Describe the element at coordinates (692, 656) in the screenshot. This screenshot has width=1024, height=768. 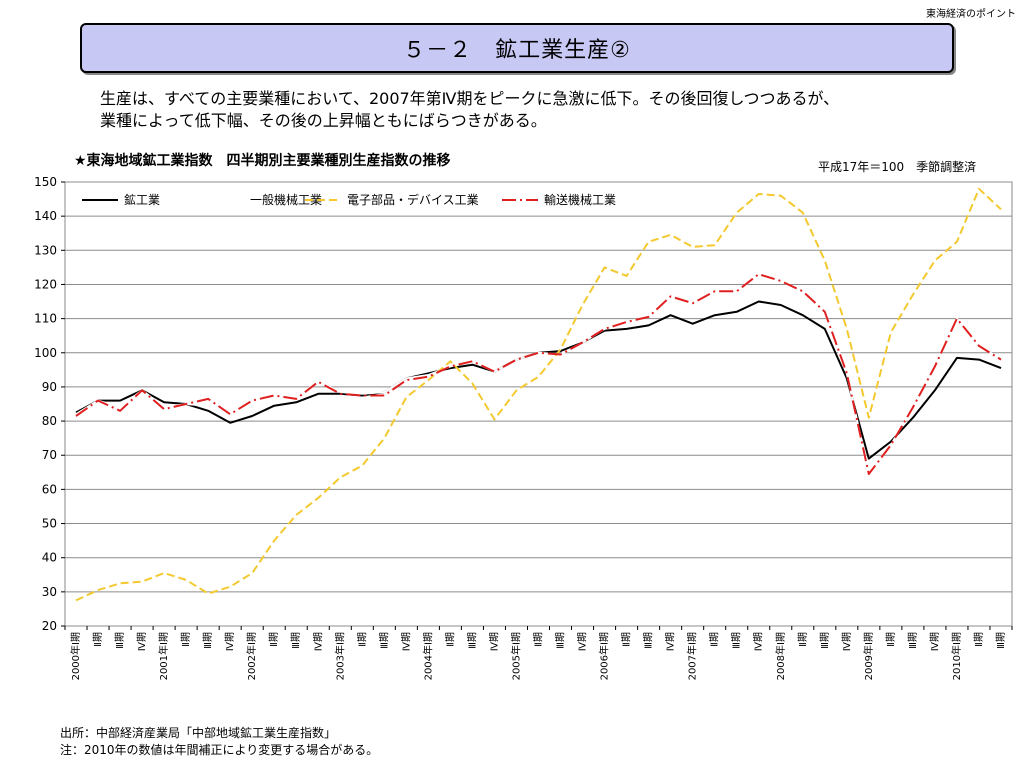
I see `x-tick-label: 2007年Ⅰ期` at that location.